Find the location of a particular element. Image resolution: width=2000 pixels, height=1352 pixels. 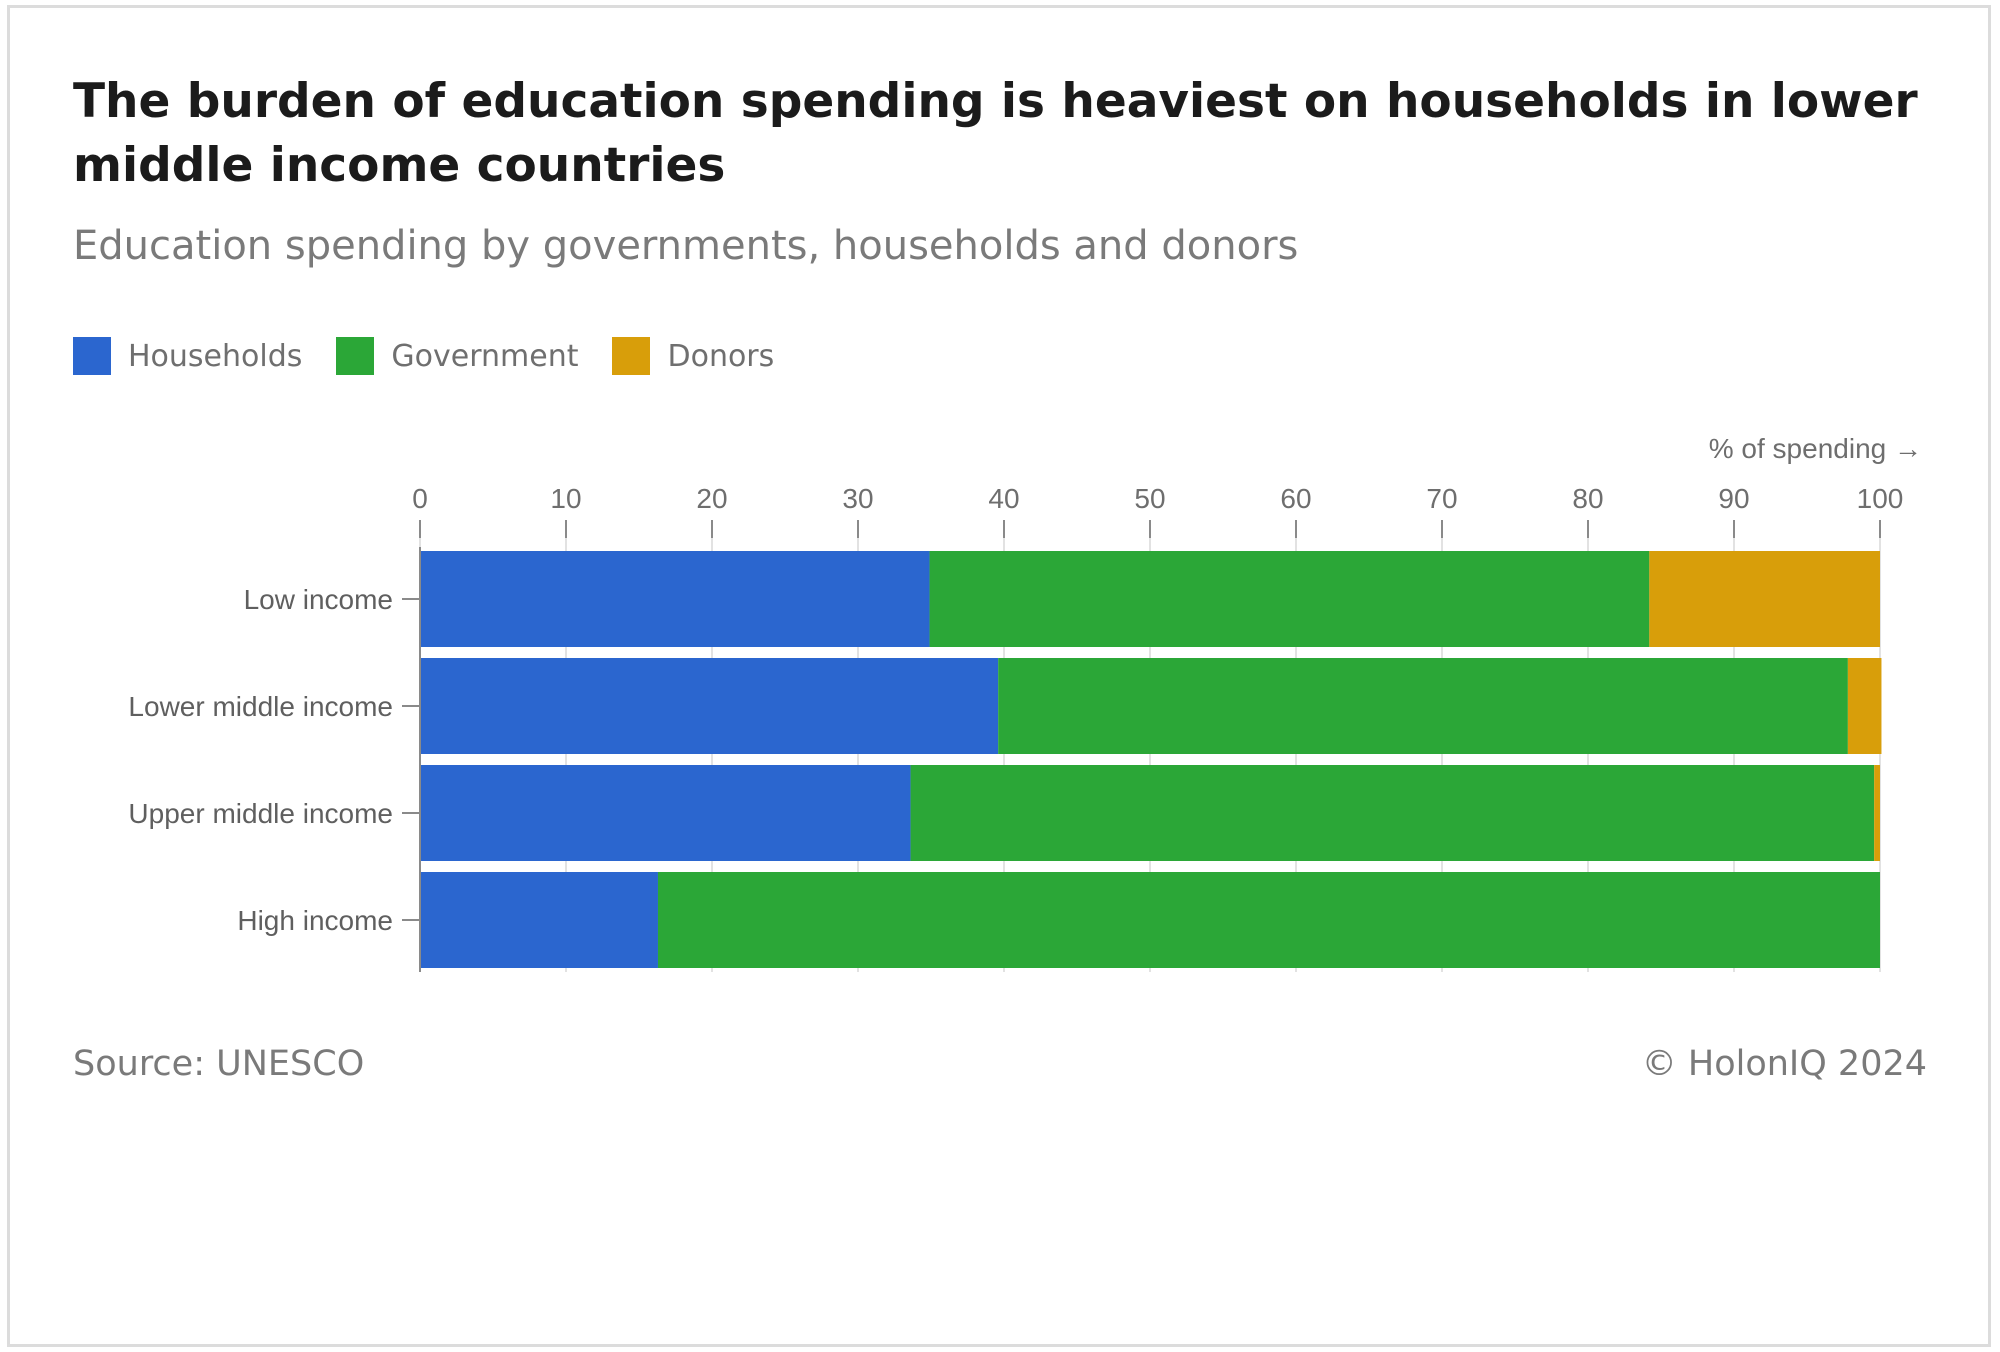

legend-item-households: Households is located at coordinates (187, 356).